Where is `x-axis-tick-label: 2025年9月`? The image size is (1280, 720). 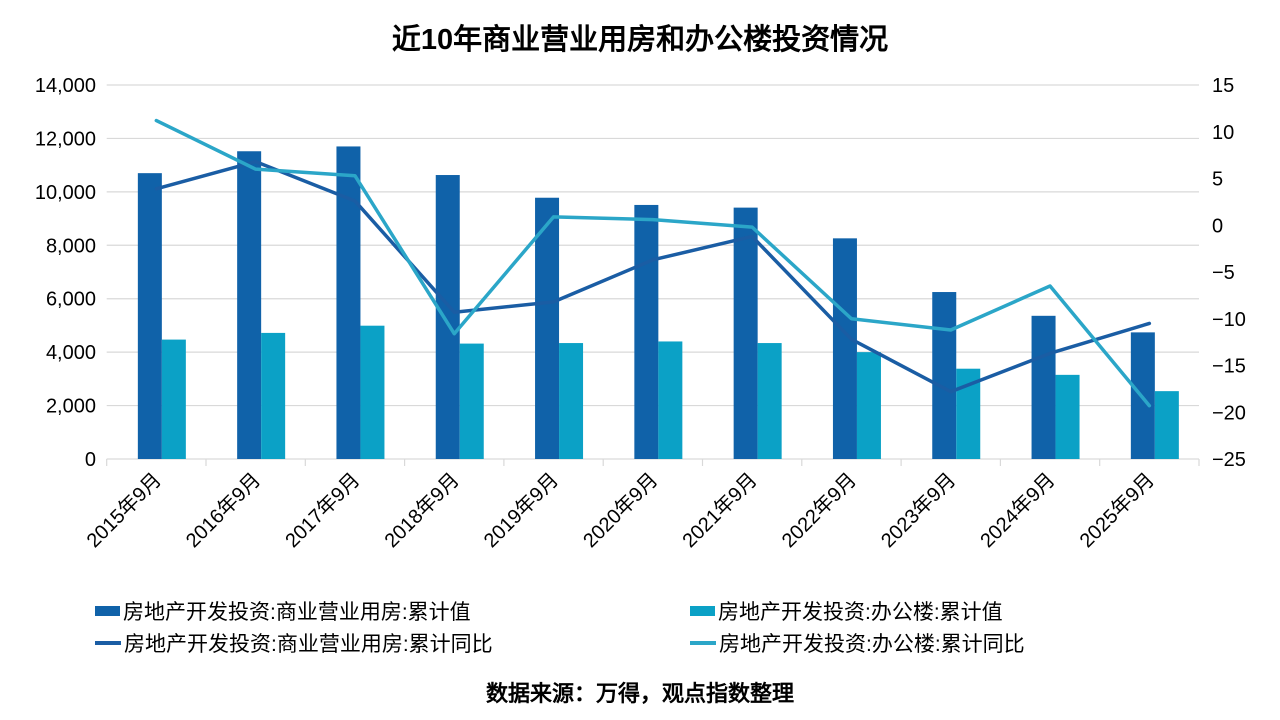
x-axis-tick-label: 2025年9月 is located at coordinates (1117, 510).